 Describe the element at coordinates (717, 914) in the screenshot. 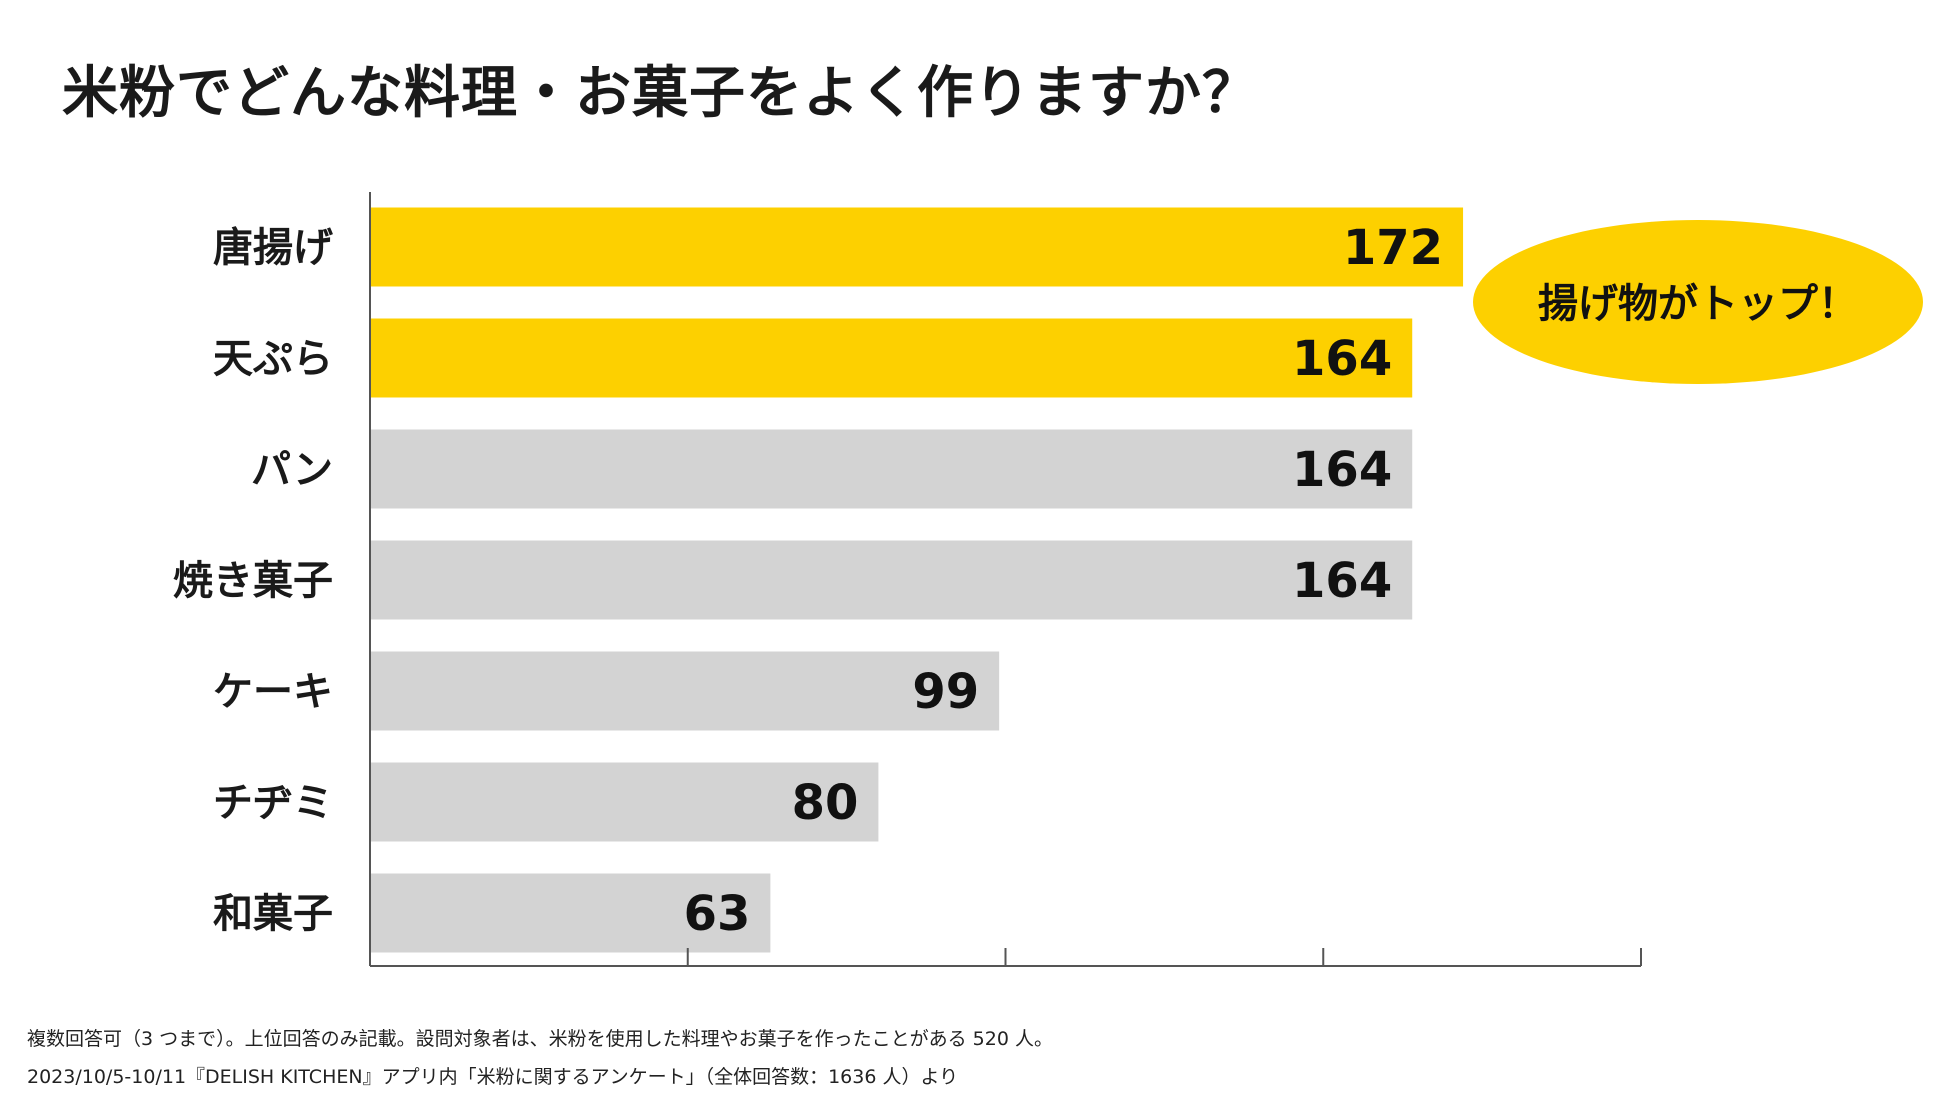

I see `value-label: 63` at that location.